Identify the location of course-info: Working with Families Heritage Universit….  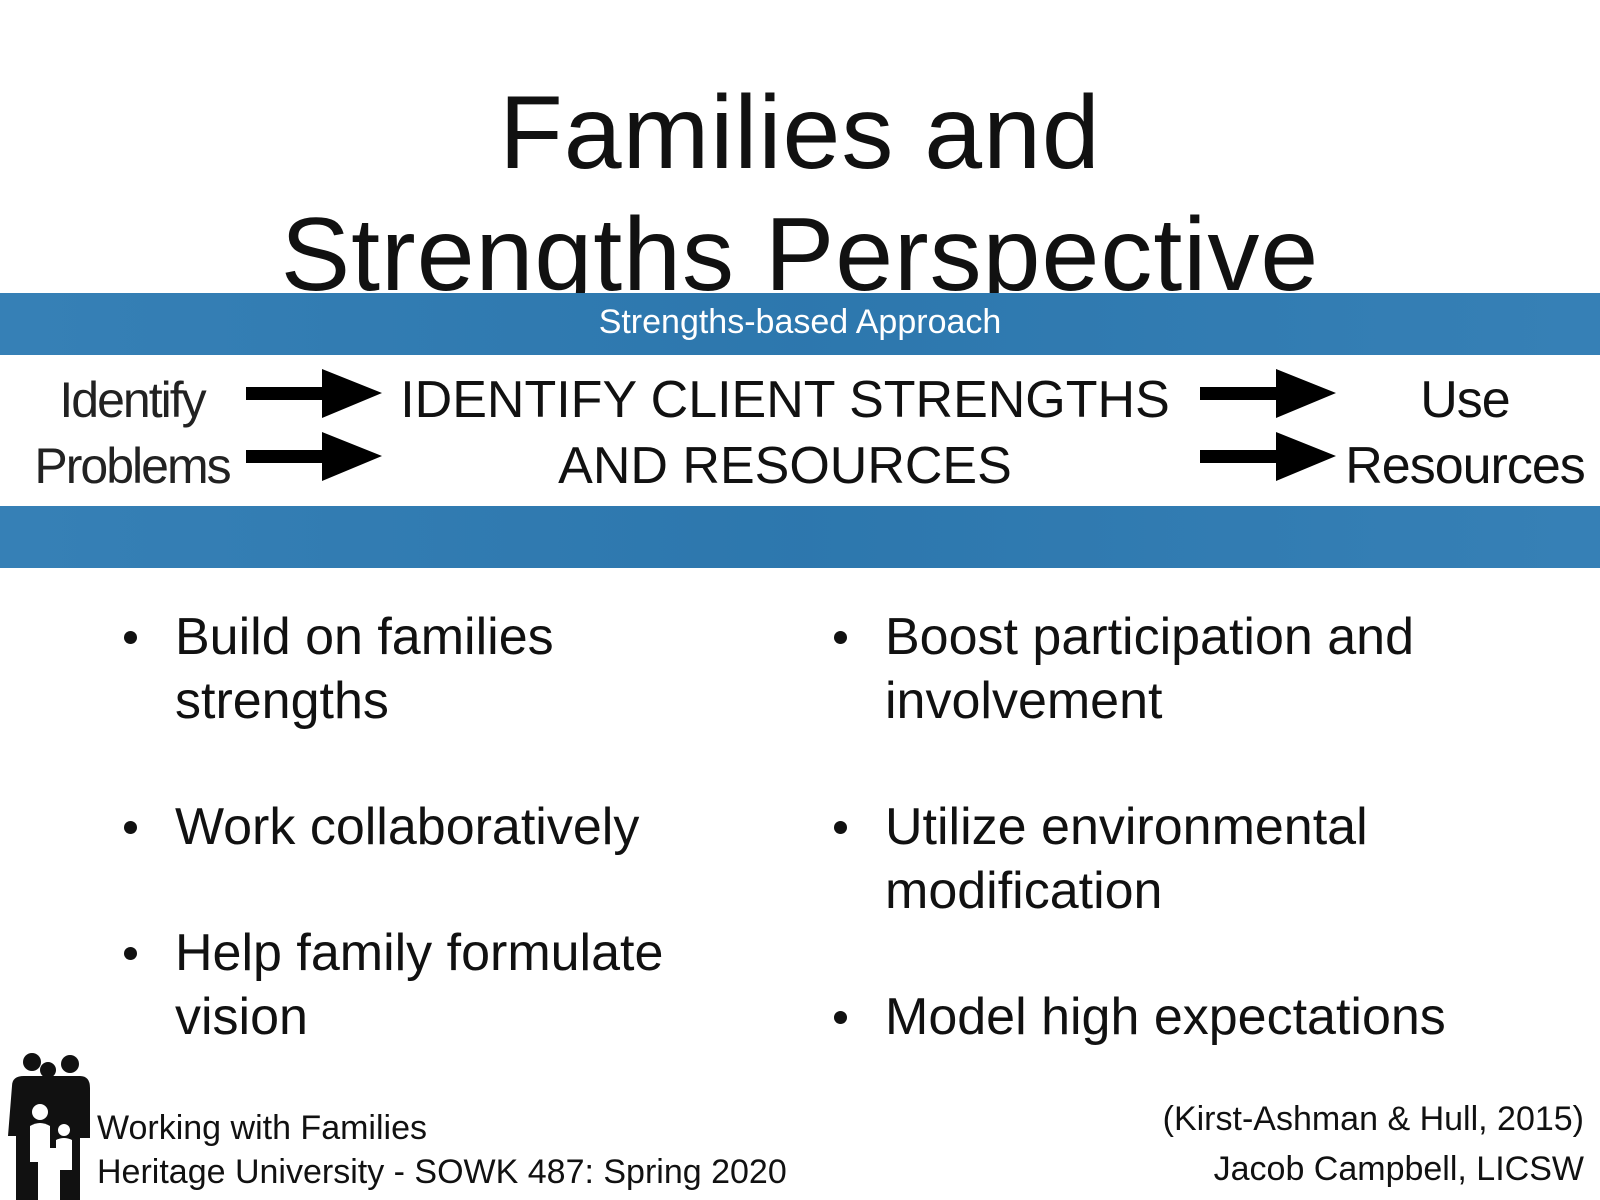
(442, 1150).